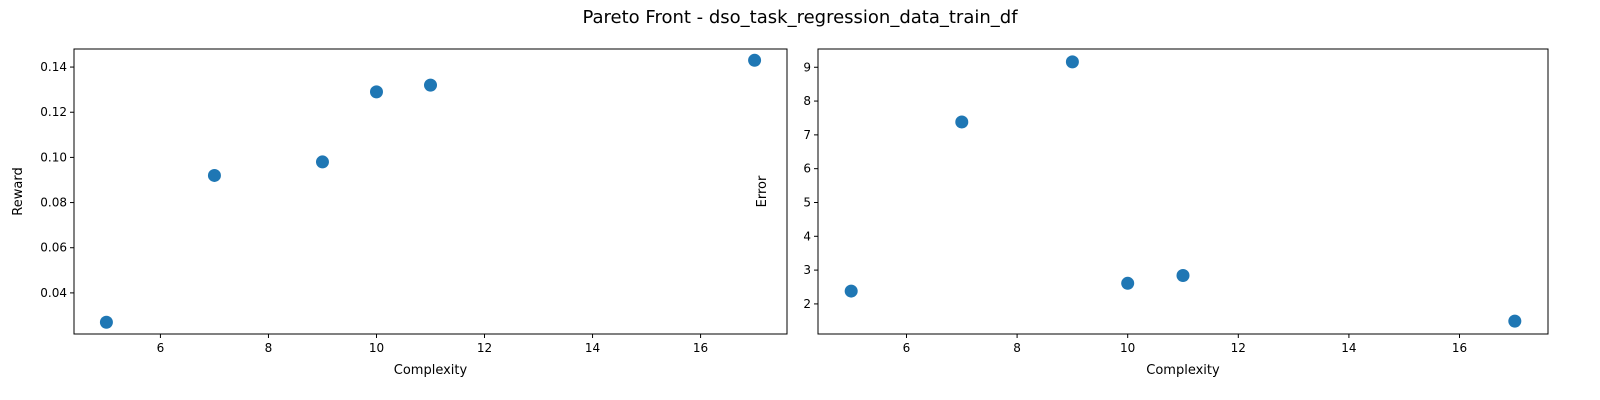 Image resolution: width=1600 pixels, height=400 pixels. I want to click on y-tick-label: 0.08, so click(53, 203).